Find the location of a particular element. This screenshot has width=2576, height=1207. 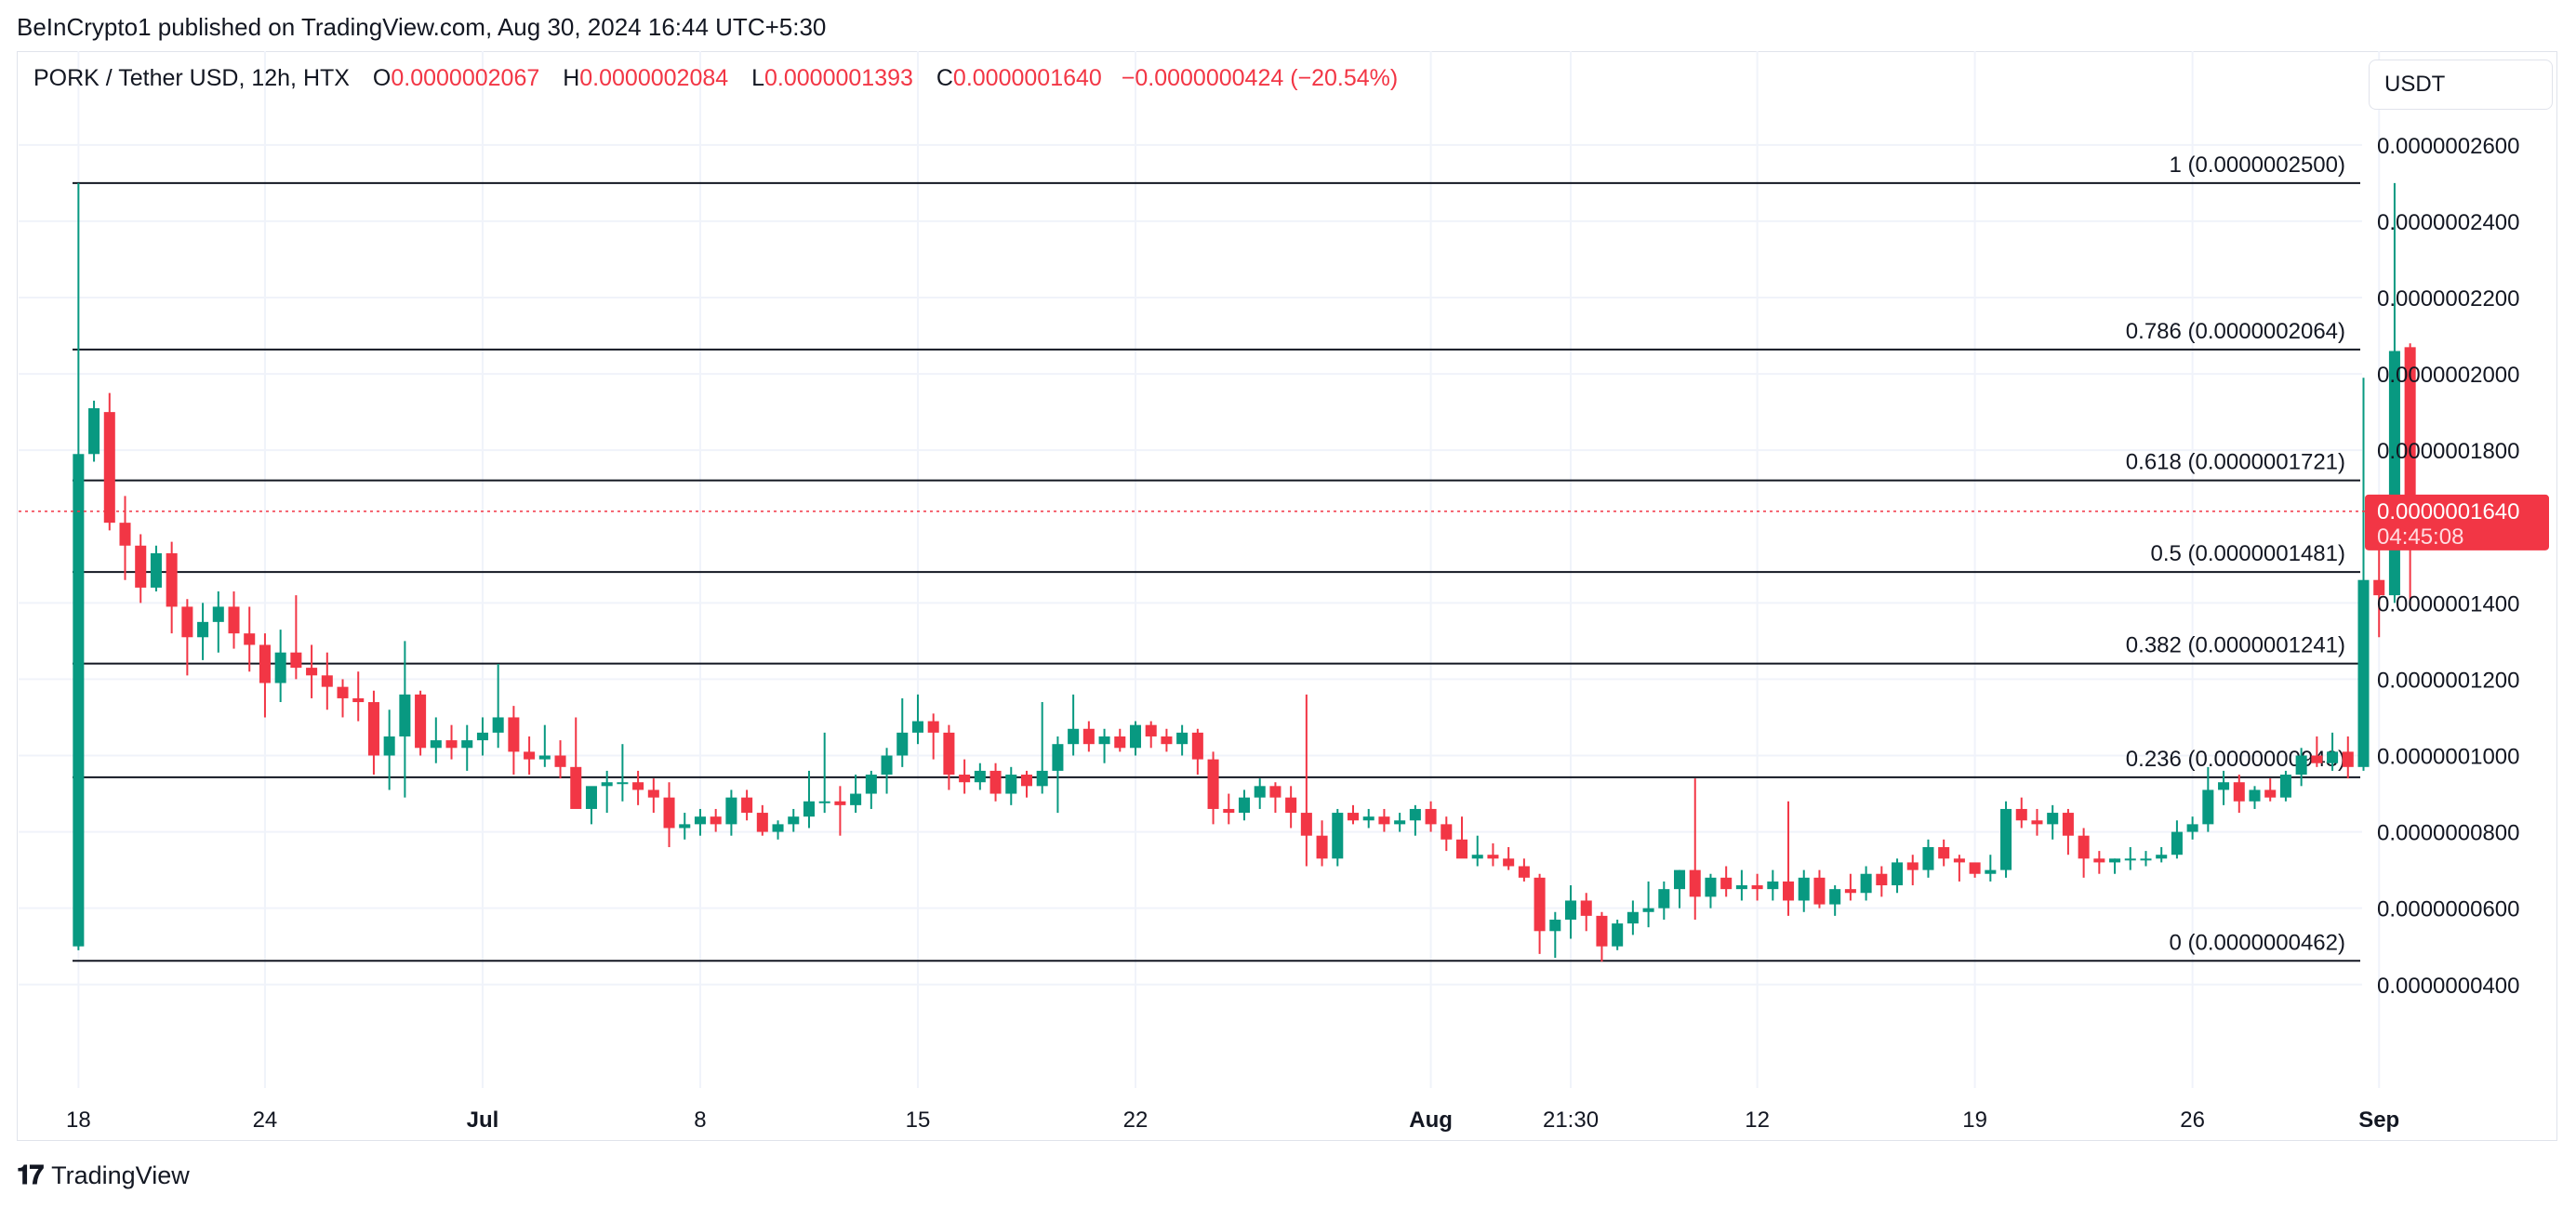

open-value: 0.0000002067 is located at coordinates (465, 78).